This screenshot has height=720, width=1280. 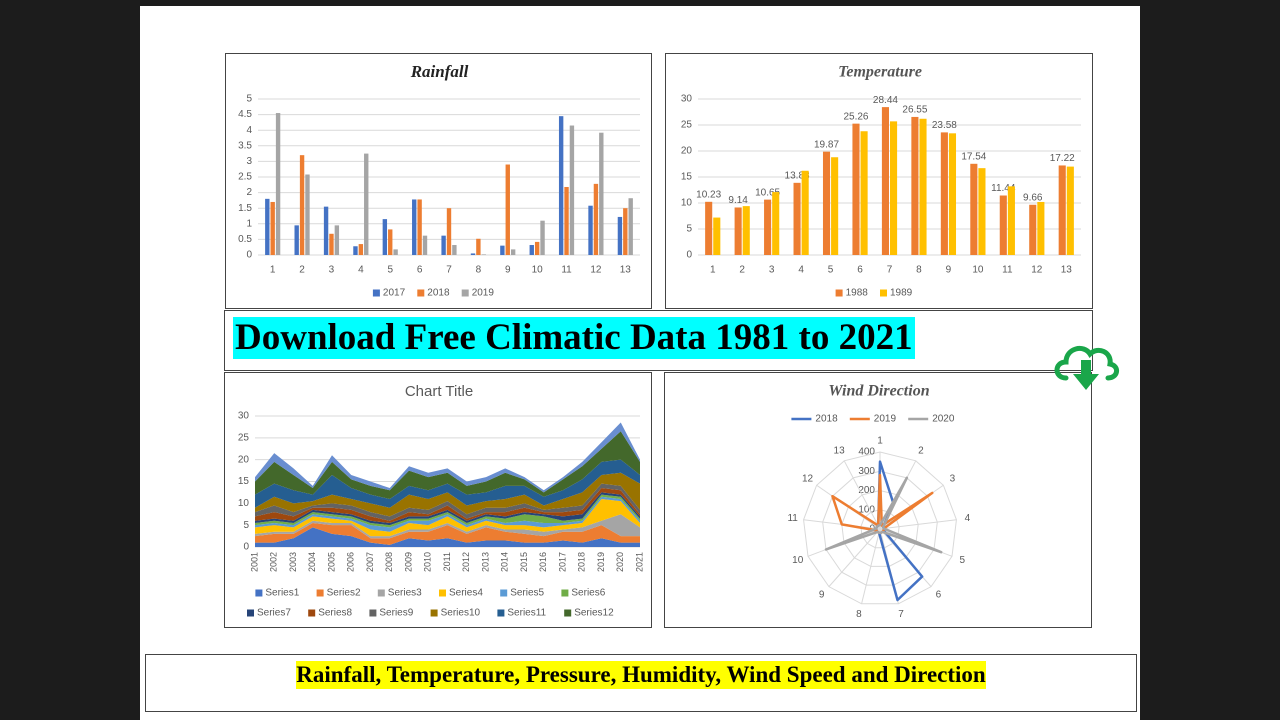 I want to click on x-tick-label: 6, so click(x=860, y=270).